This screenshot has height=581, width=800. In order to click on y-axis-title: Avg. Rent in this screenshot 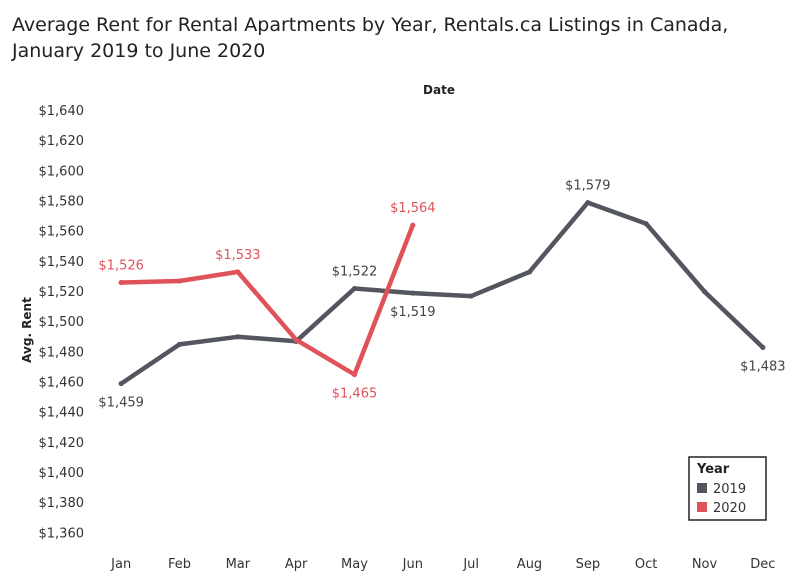, I will do `click(27, 330)`.